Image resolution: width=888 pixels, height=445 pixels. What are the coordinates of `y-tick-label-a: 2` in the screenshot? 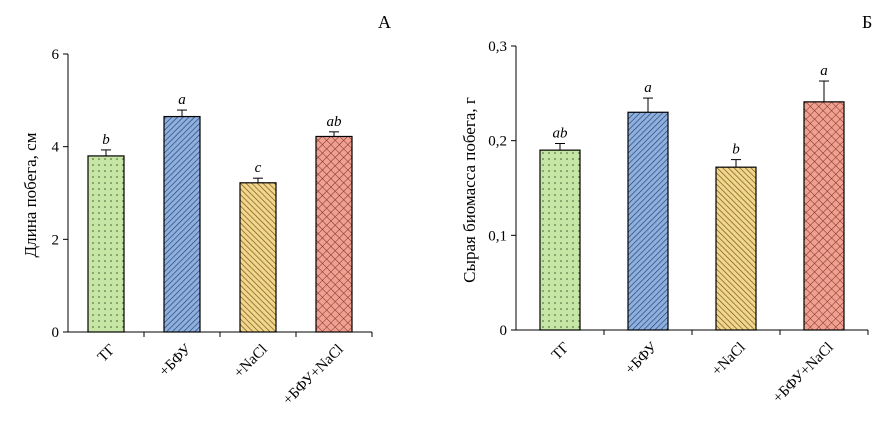 It's located at (56, 240).